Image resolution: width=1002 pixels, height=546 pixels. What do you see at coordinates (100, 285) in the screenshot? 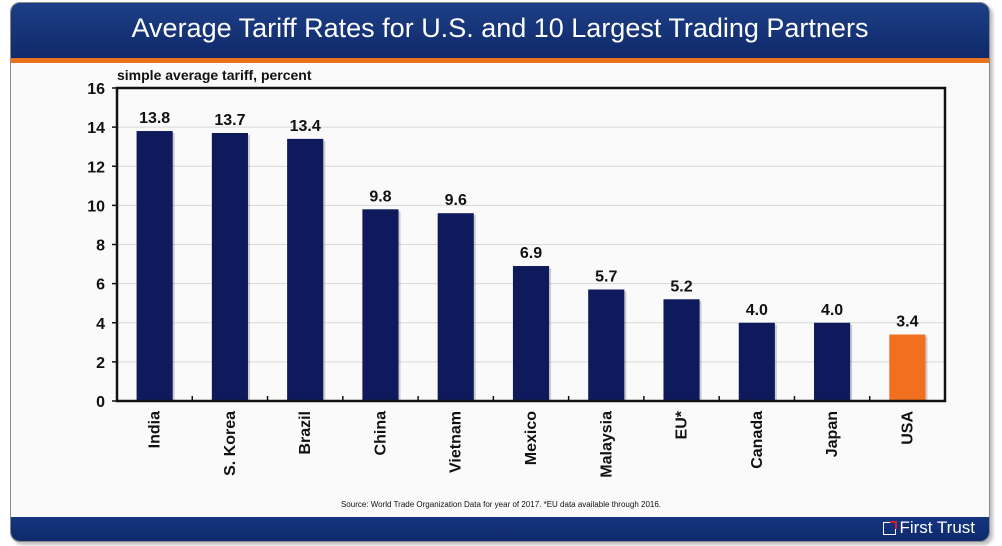
I see `y-tick-label: 6` at bounding box center [100, 285].